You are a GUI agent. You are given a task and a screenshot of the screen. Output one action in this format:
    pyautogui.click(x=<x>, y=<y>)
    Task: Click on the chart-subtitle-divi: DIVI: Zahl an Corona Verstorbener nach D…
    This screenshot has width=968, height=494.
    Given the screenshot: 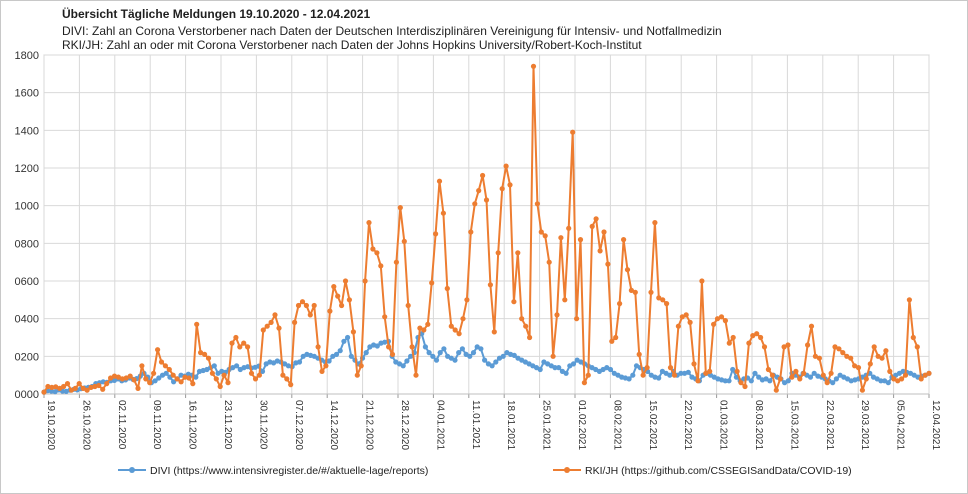 What is the action you would take?
    pyautogui.click(x=392, y=31)
    